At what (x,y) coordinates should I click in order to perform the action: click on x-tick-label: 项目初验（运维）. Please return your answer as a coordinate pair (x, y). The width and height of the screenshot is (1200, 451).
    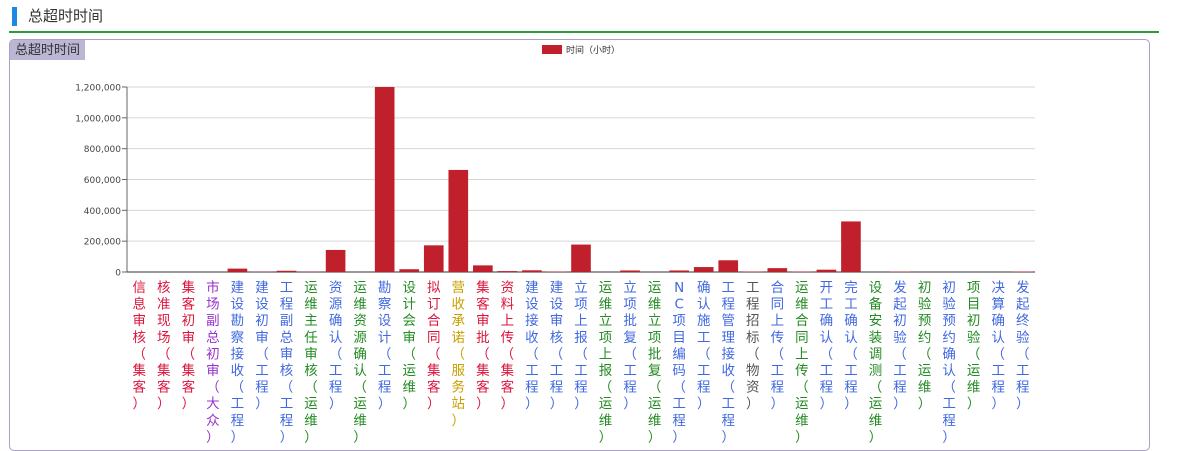
    Looking at the image, I should click on (974, 346).